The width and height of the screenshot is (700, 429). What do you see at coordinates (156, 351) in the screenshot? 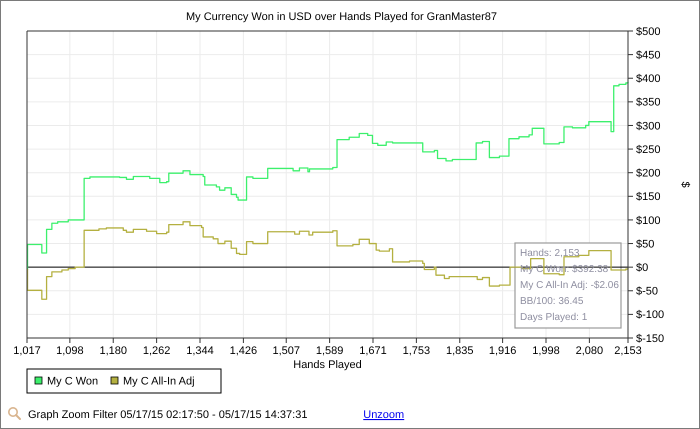
I see `x-tick-label: 1,262` at bounding box center [156, 351].